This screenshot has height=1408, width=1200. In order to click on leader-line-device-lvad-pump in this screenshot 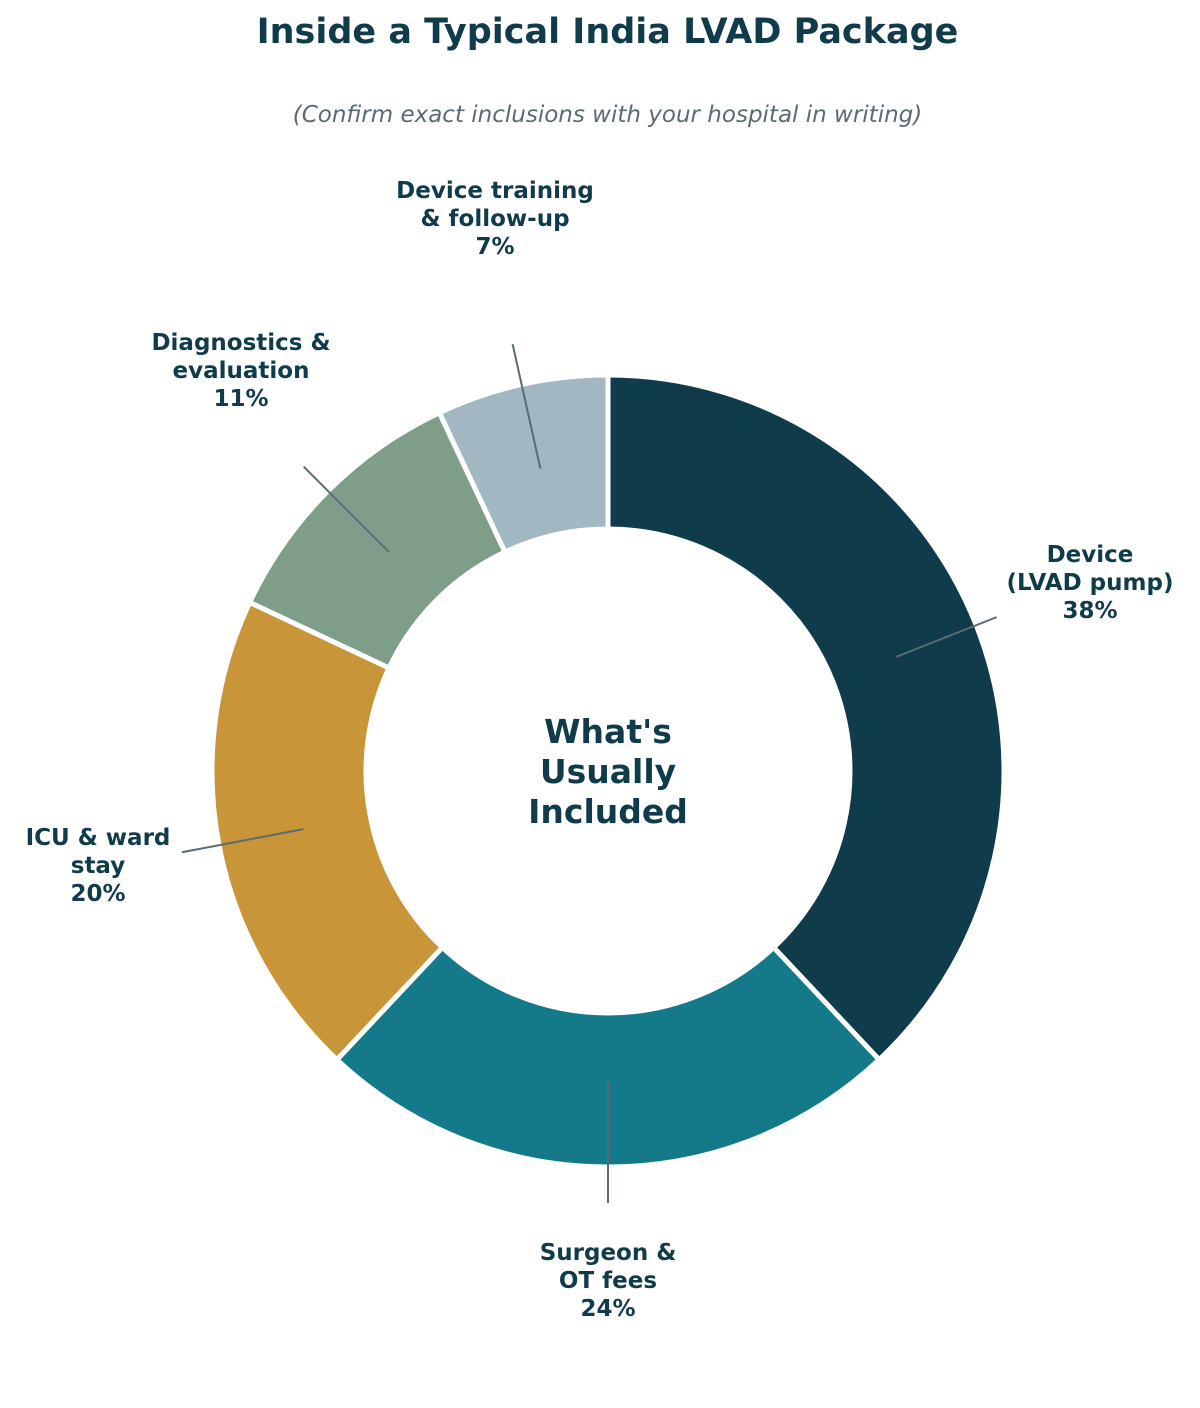, I will do `click(946, 637)`.